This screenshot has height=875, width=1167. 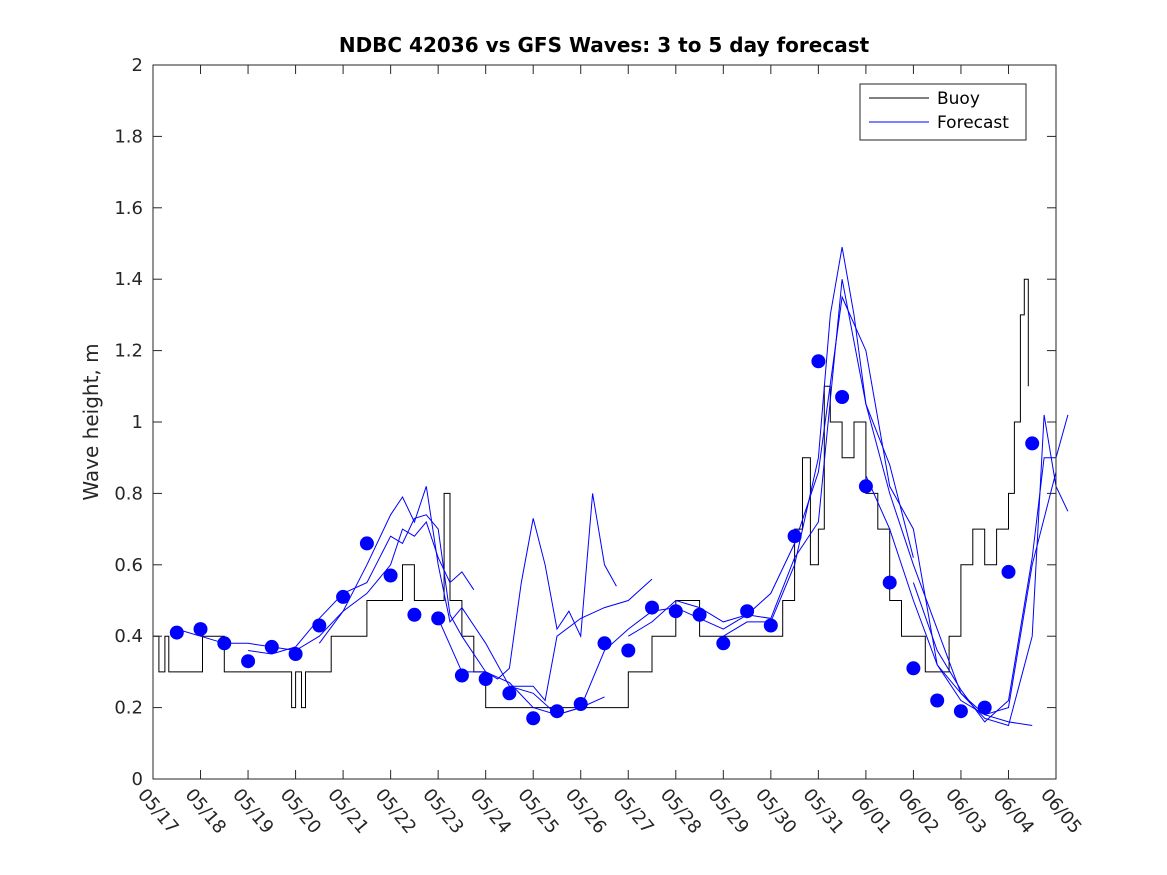 I want to click on x-tick-label: 05/27, so click(x=632, y=811).